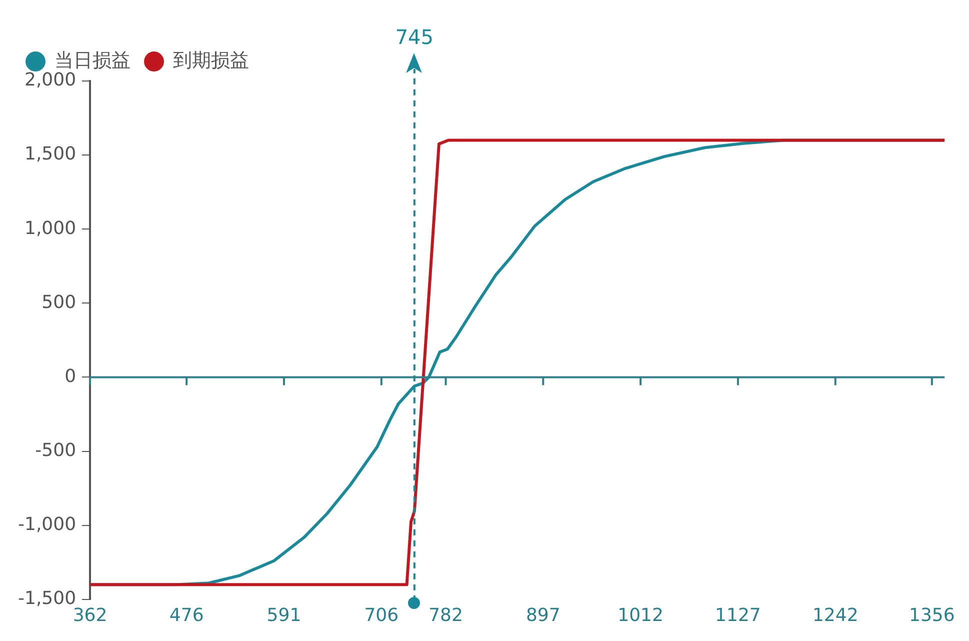 The height and width of the screenshot is (641, 969). What do you see at coordinates (59, 302) in the screenshot?
I see `y-tick-label: 500` at bounding box center [59, 302].